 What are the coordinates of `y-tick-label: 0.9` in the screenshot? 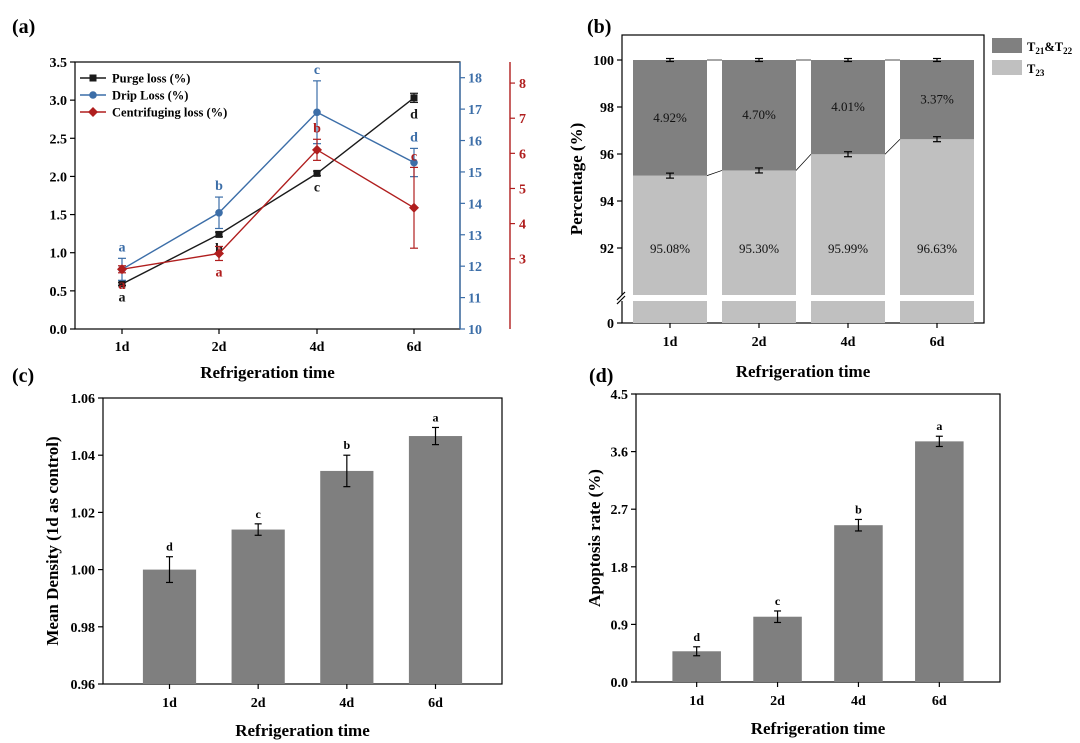 It's located at (620, 625).